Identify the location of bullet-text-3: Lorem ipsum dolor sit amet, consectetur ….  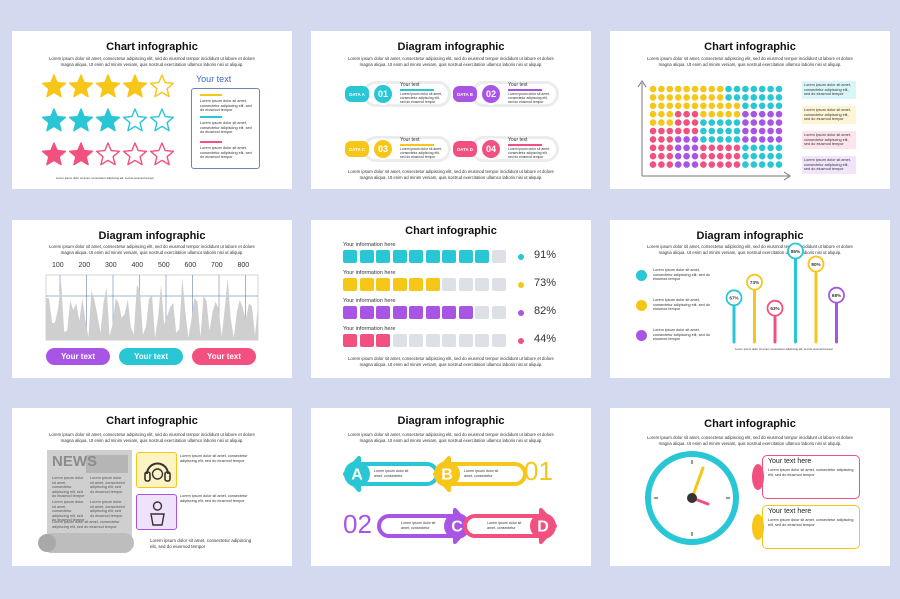
(681, 335).